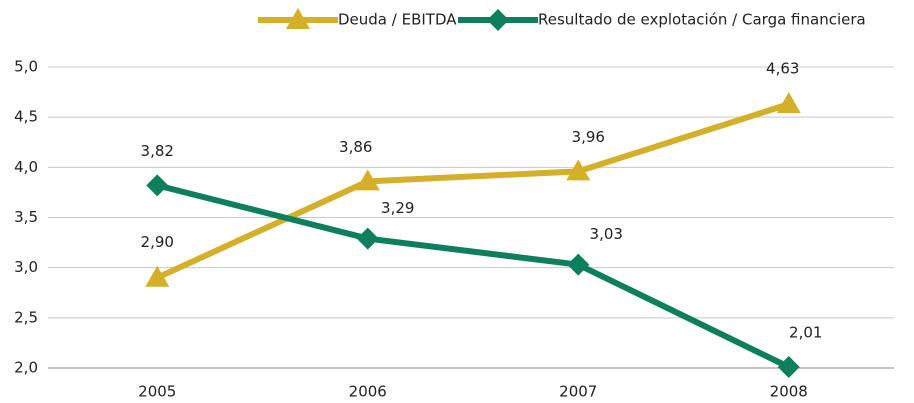 This screenshot has height=403, width=914. What do you see at coordinates (26, 368) in the screenshot?
I see `y-tick-label: 2,0` at bounding box center [26, 368].